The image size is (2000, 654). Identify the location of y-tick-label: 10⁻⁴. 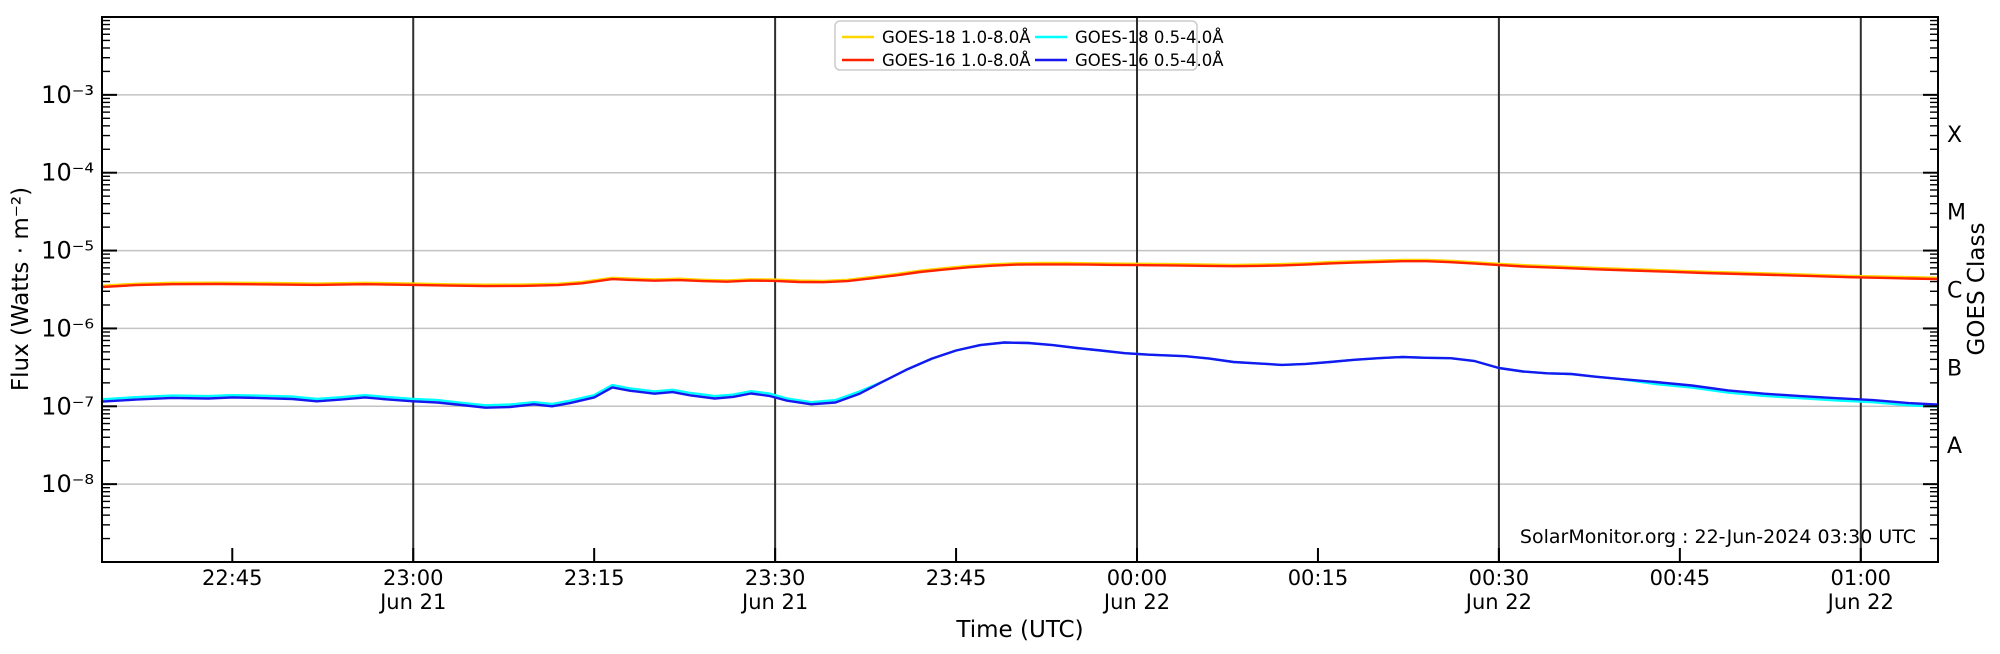
(67, 173).